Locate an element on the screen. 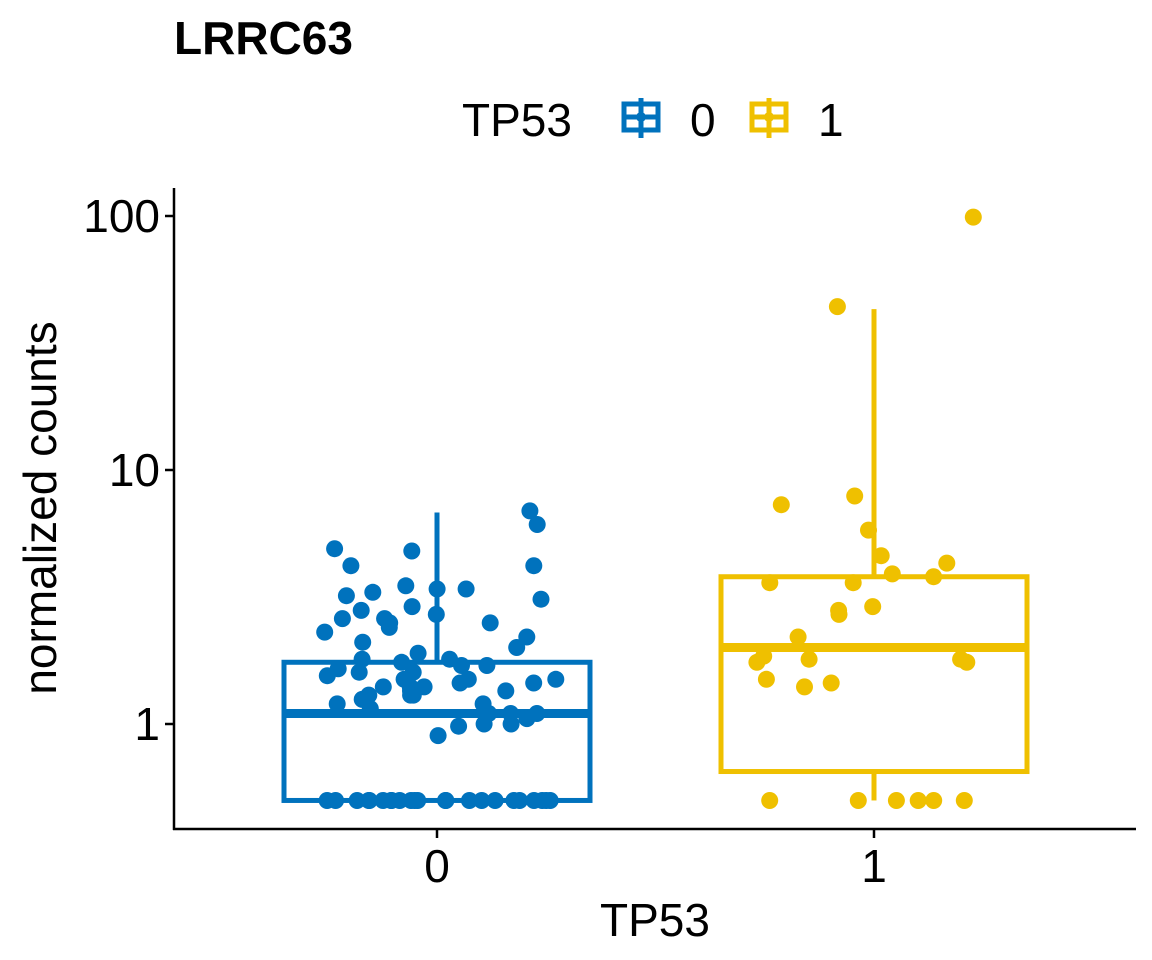 This screenshot has height=960, width=1152. x-axis-label: TP53 is located at coordinates (655, 920).